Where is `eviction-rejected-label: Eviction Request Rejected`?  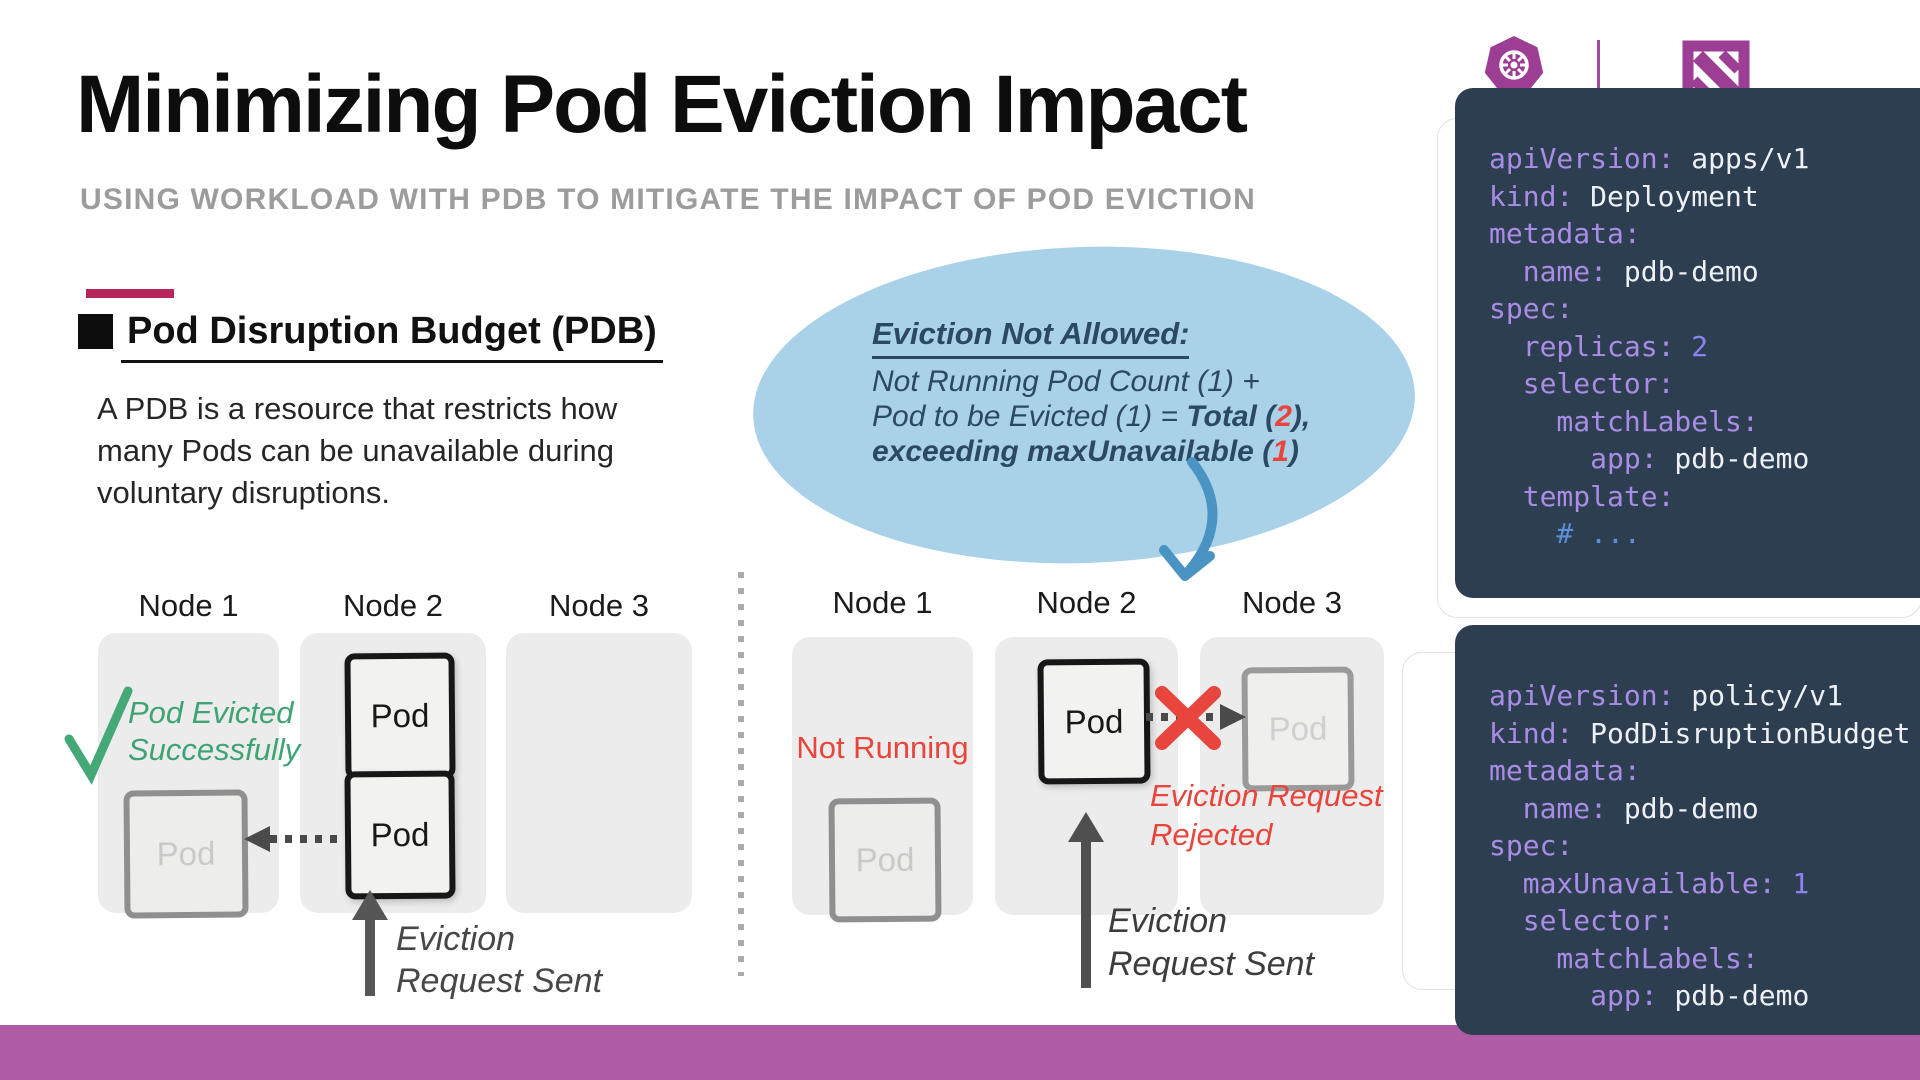 eviction-rejected-label: Eviction Request Rejected is located at coordinates (1266, 815).